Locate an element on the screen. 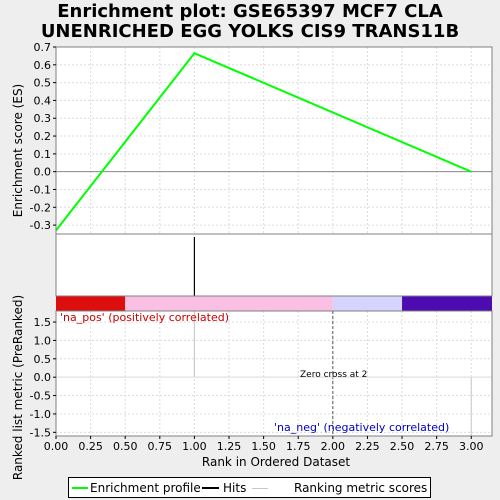 This screenshot has height=500, width=500. xtick-label: 1.00 is located at coordinates (194, 446).